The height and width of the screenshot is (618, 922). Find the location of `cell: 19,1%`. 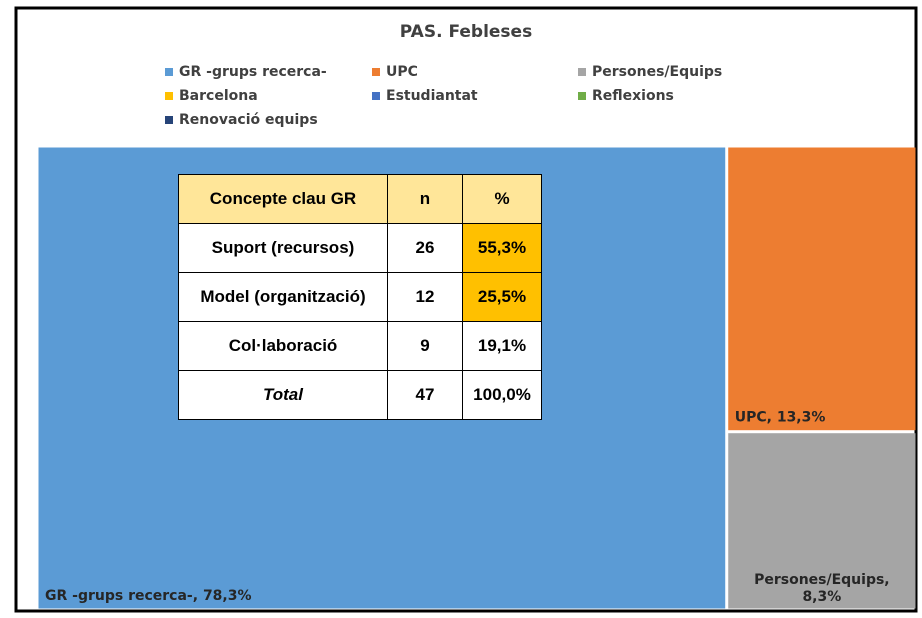

cell: 19,1% is located at coordinates (502, 346).